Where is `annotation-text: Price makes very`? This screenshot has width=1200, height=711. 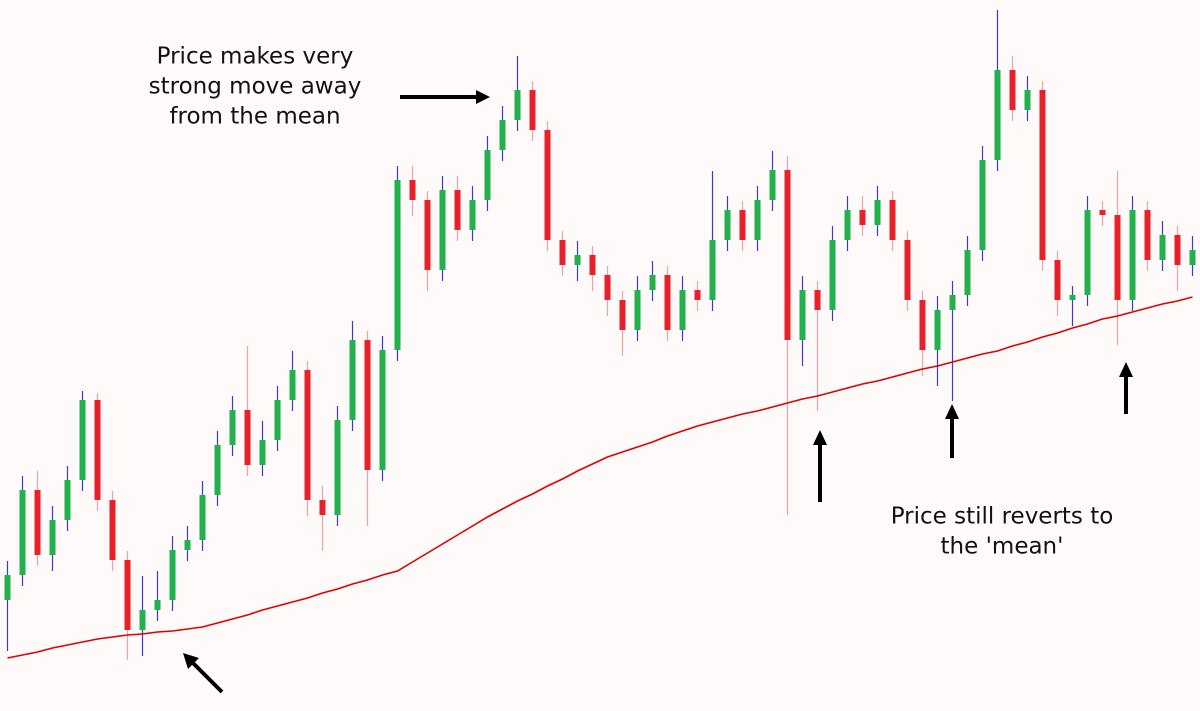
annotation-text: Price makes very is located at coordinates (255, 57).